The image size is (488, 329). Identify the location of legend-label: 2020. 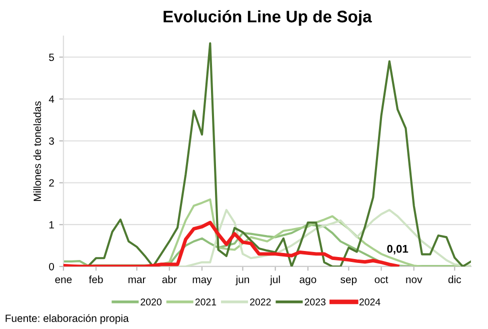
(151, 302).